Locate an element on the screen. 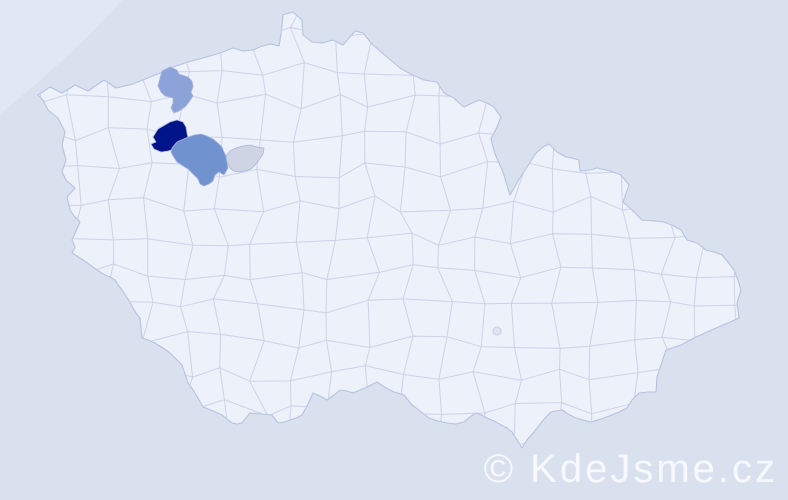 The width and height of the screenshot is (788, 500). watermark-link: © KdeJsme.cz is located at coordinates (631, 469).